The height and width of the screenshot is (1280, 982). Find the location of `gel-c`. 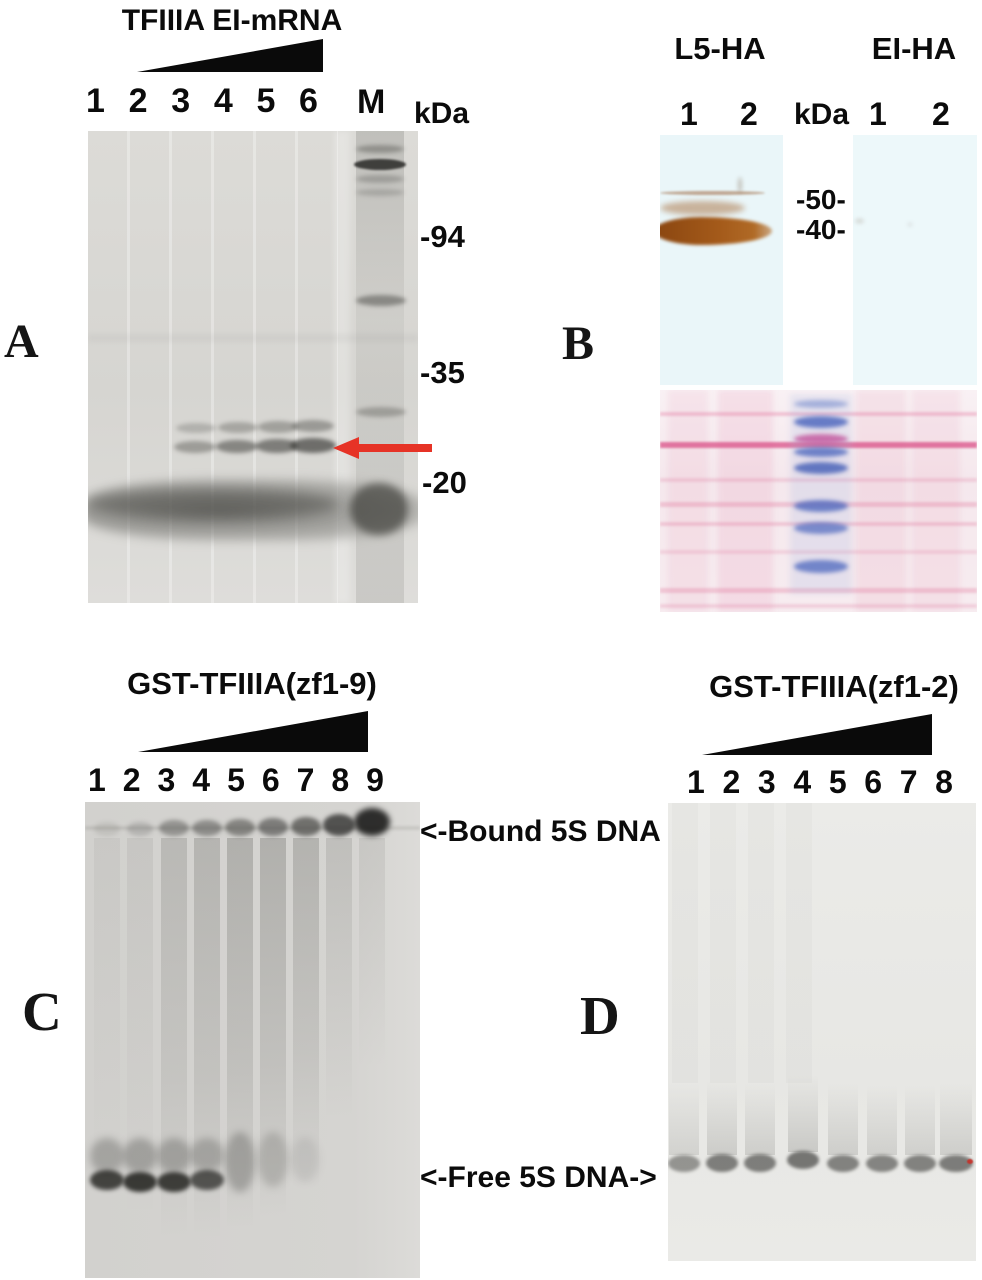

gel-c is located at coordinates (252, 1040).